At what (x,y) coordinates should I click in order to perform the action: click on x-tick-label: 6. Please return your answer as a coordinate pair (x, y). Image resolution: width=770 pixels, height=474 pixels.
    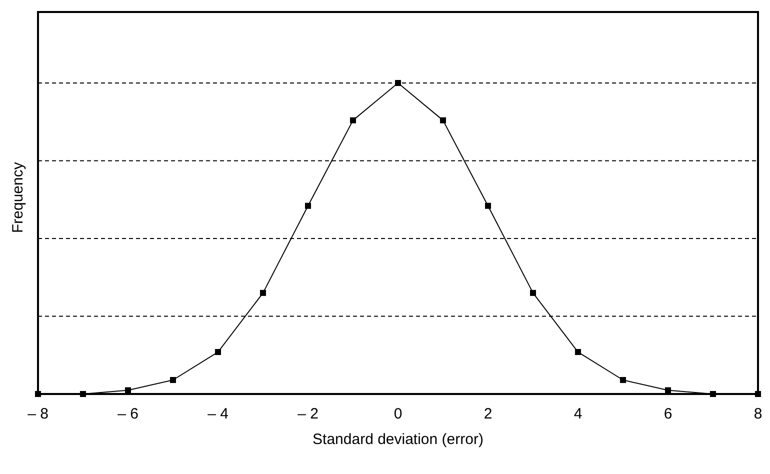
    Looking at the image, I should click on (668, 414).